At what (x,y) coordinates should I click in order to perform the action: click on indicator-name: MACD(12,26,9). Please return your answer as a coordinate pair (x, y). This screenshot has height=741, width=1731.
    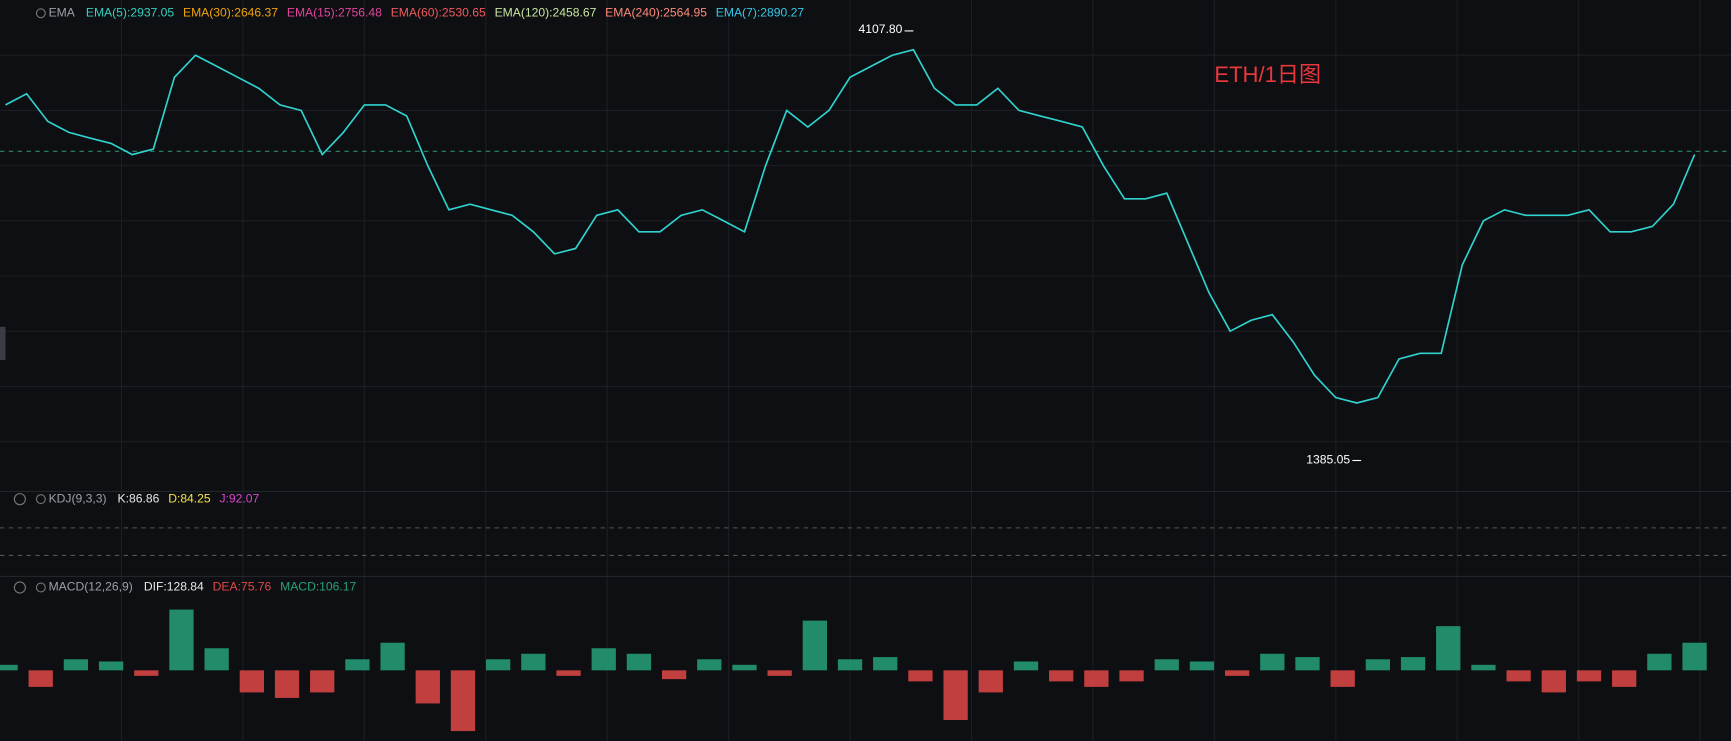
    Looking at the image, I should click on (91, 587).